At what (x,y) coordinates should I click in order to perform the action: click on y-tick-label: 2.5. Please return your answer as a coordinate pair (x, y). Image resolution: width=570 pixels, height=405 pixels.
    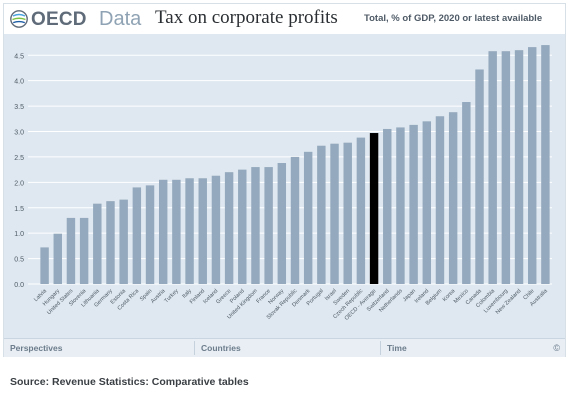
    Looking at the image, I should click on (19, 158).